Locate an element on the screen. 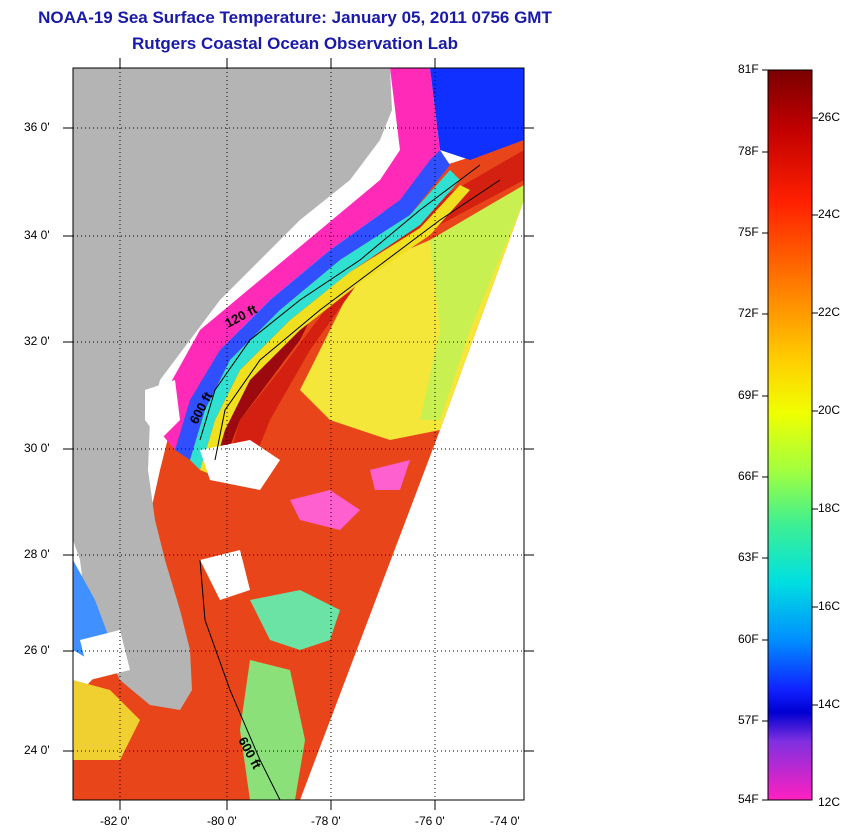 The image size is (849, 832). lat-label: 30 0' is located at coordinates (37, 448).